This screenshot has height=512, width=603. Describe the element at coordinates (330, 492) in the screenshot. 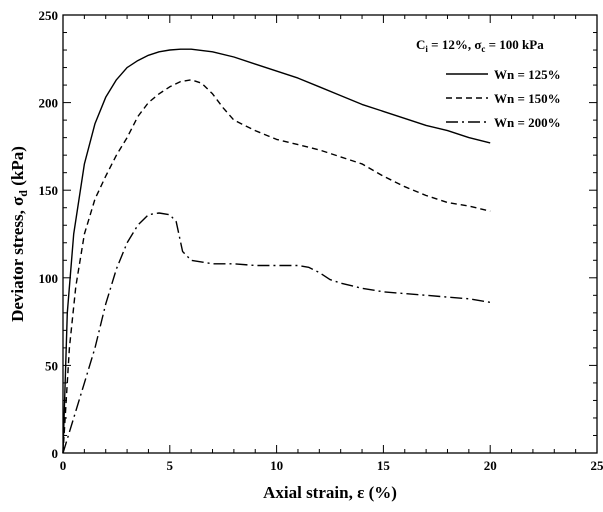

I see `x-axis-title: Axial strain, ε (%)` at that location.